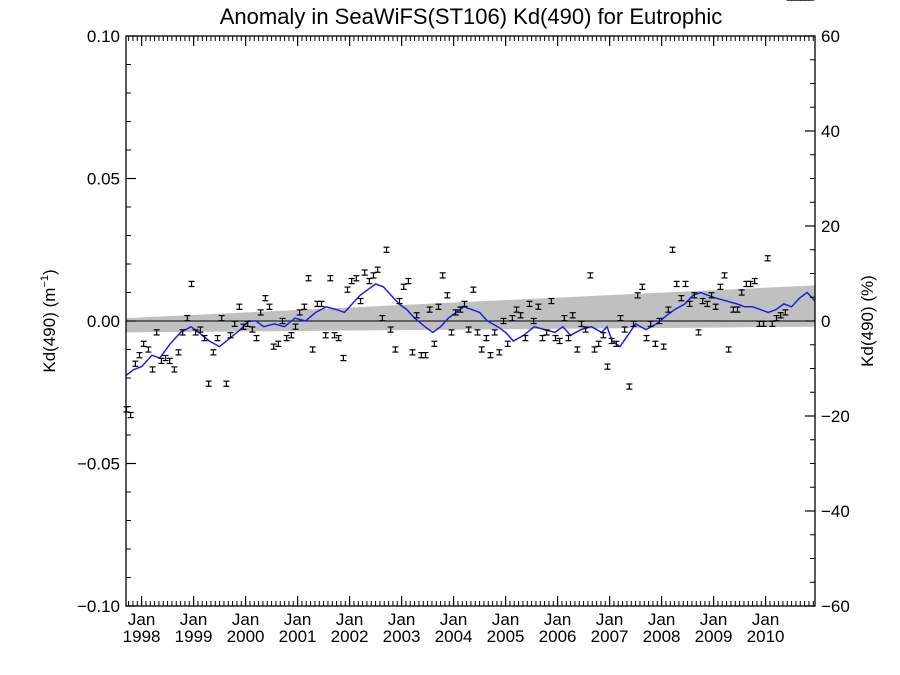 The width and height of the screenshot is (900, 675). I want to click on y-tick-label-right: 0, so click(825, 321).